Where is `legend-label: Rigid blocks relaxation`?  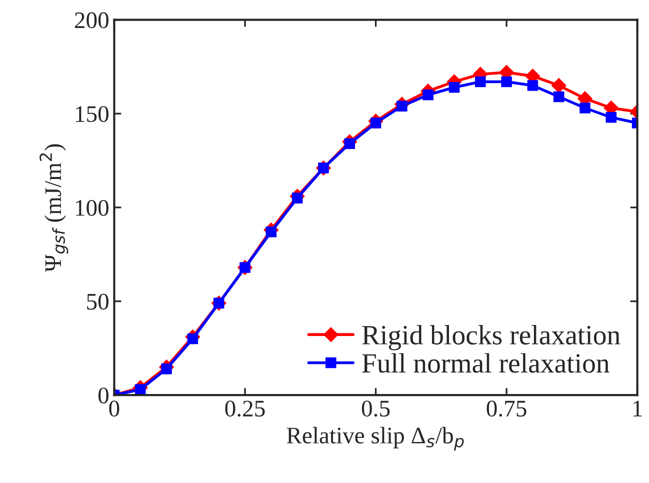
legend-label: Rigid blocks relaxation is located at coordinates (491, 337).